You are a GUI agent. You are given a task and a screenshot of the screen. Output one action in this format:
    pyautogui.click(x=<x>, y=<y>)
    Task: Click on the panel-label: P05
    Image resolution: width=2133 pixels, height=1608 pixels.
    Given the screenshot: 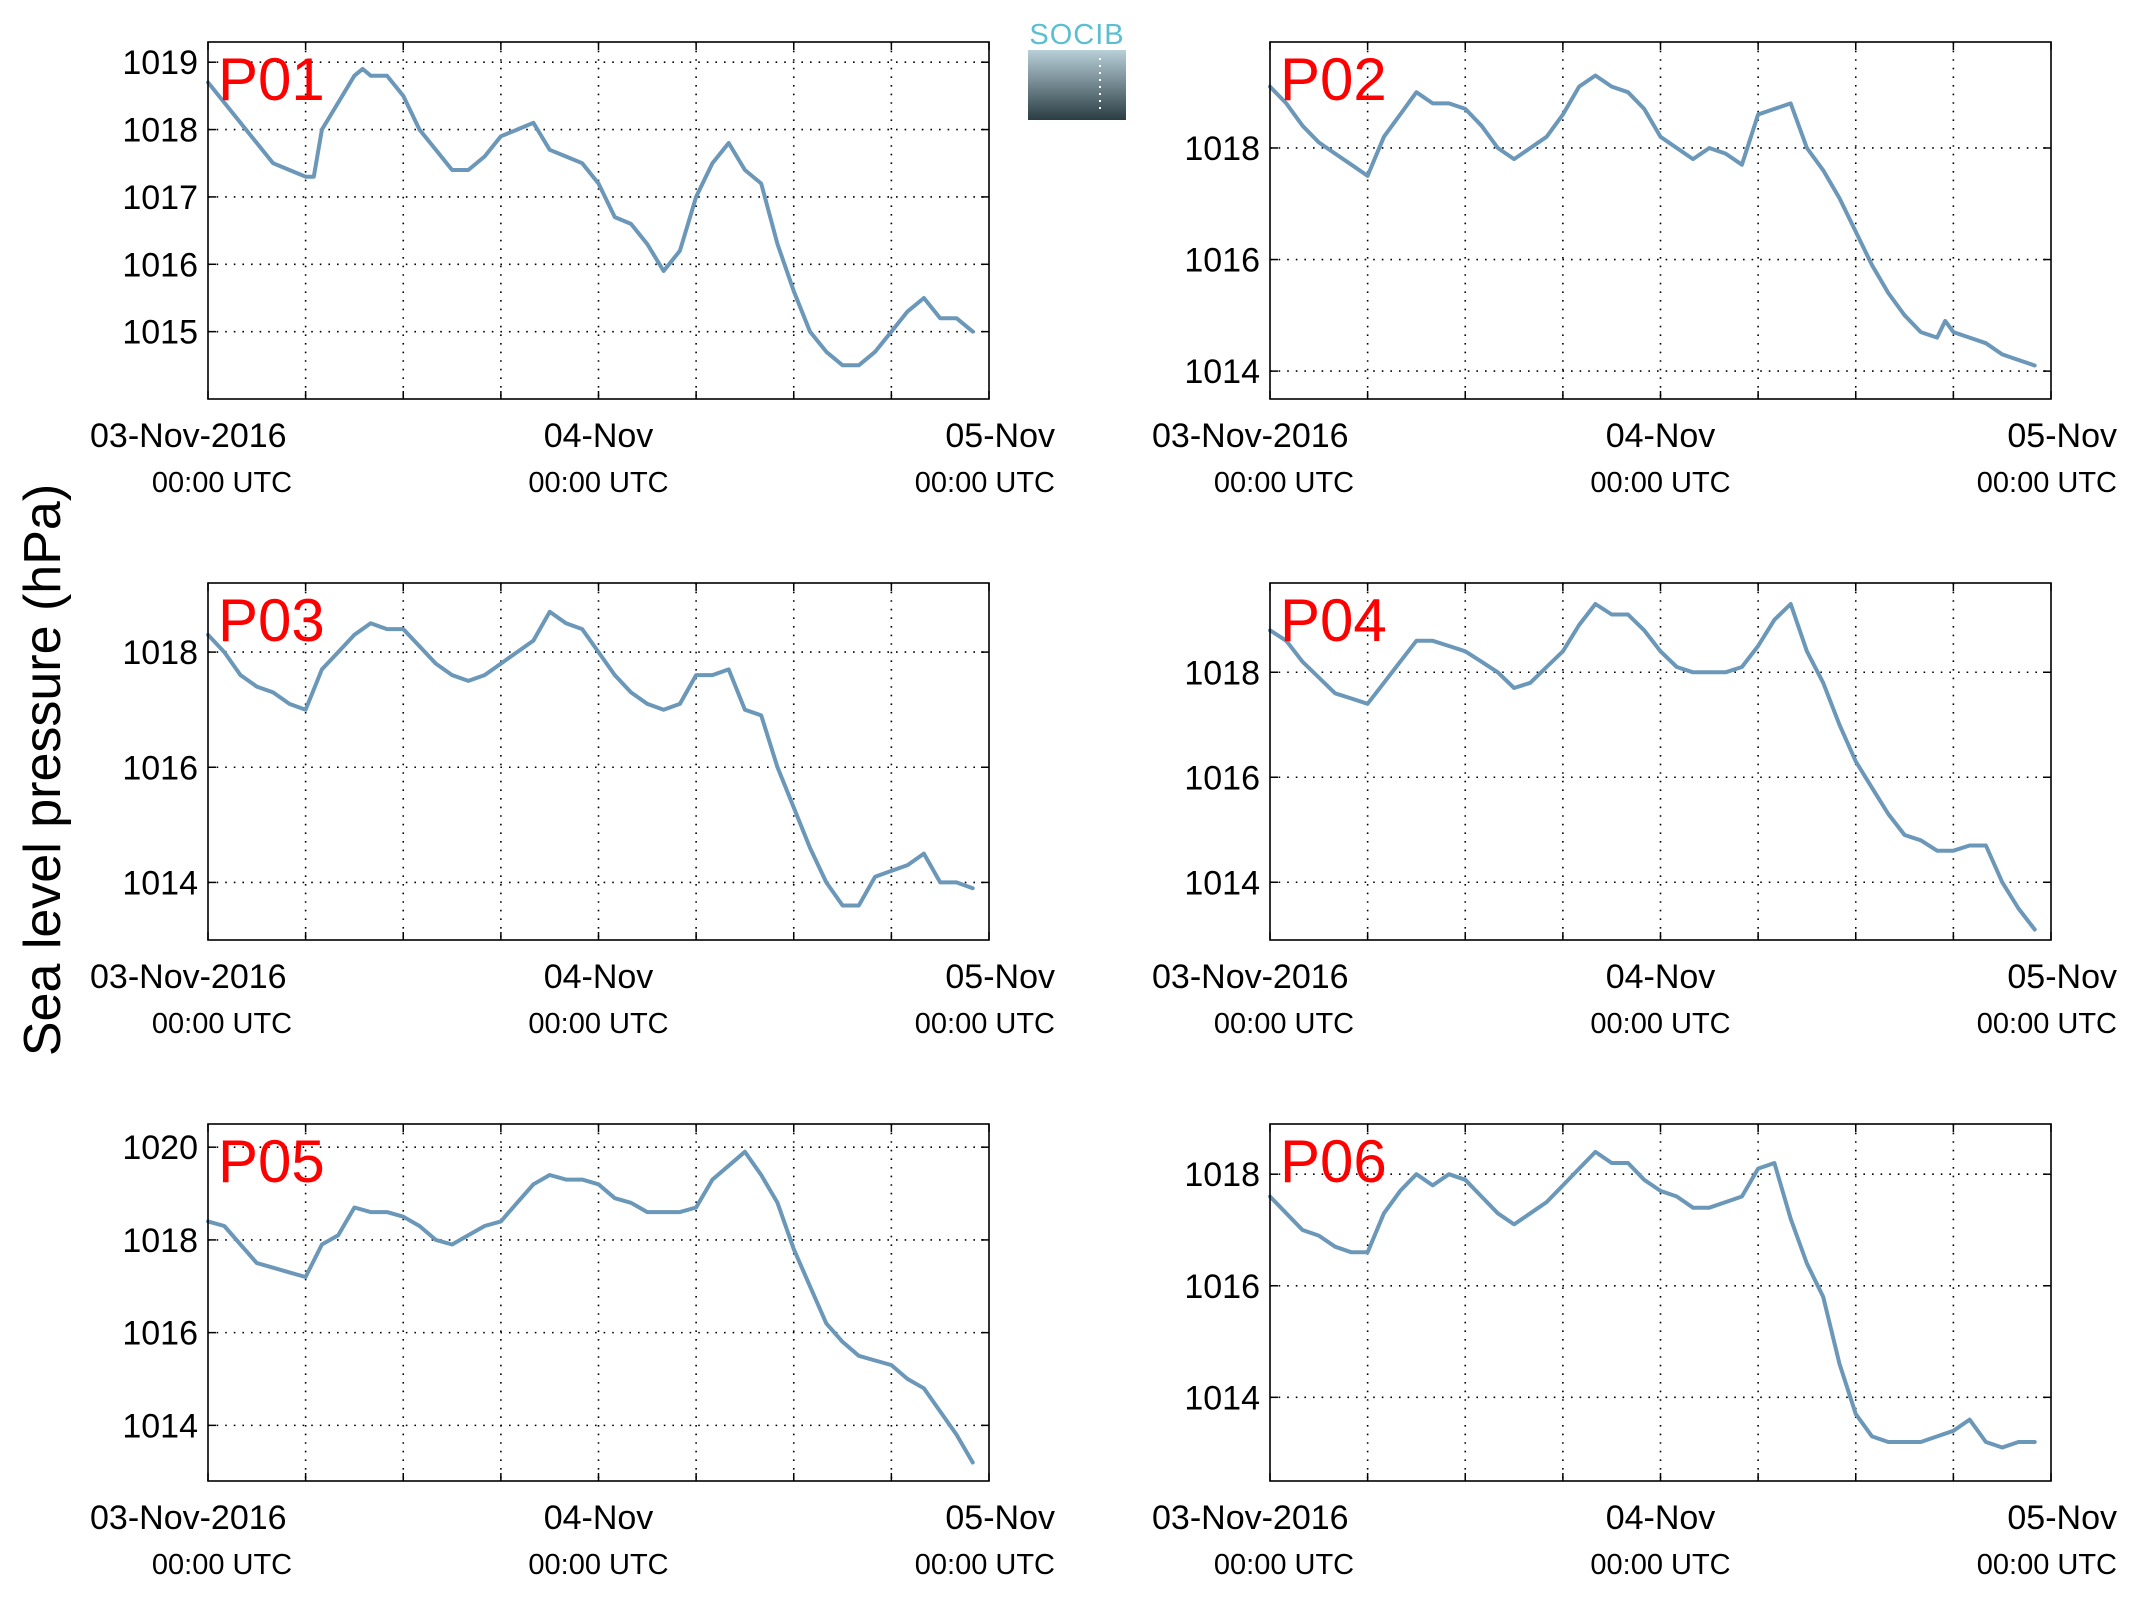 What is the action you would take?
    pyautogui.click(x=271, y=1161)
    